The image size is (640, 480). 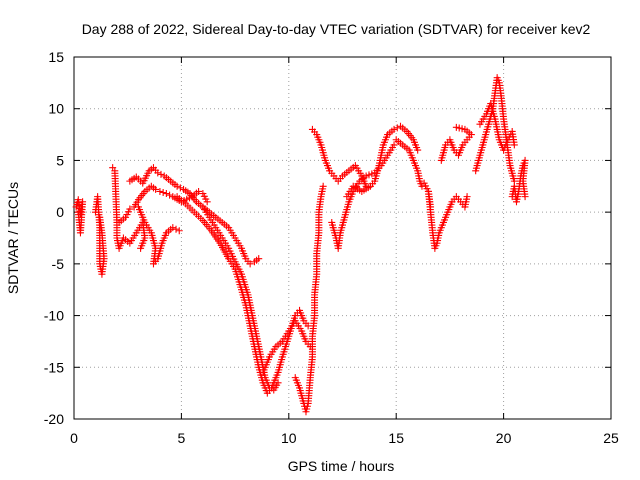 What do you see at coordinates (182, 438) in the screenshot?
I see `x-tick-label: 5` at bounding box center [182, 438].